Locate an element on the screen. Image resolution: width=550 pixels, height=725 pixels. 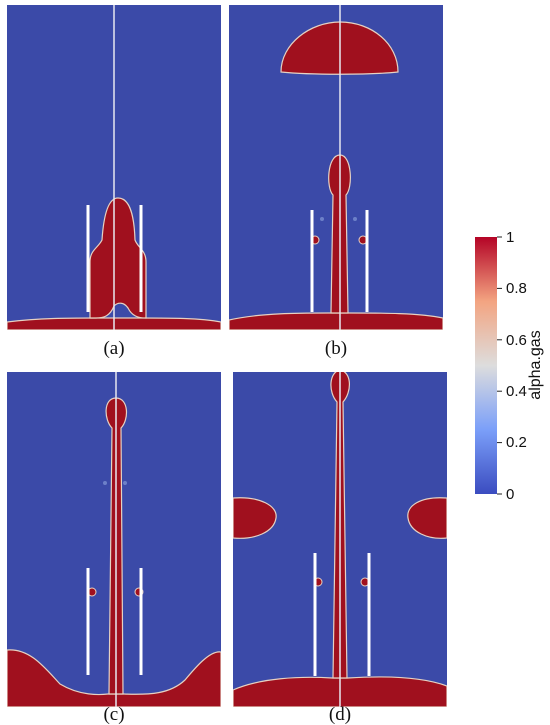
colorbar-tick-label: 0.6 is located at coordinates (516, 340).